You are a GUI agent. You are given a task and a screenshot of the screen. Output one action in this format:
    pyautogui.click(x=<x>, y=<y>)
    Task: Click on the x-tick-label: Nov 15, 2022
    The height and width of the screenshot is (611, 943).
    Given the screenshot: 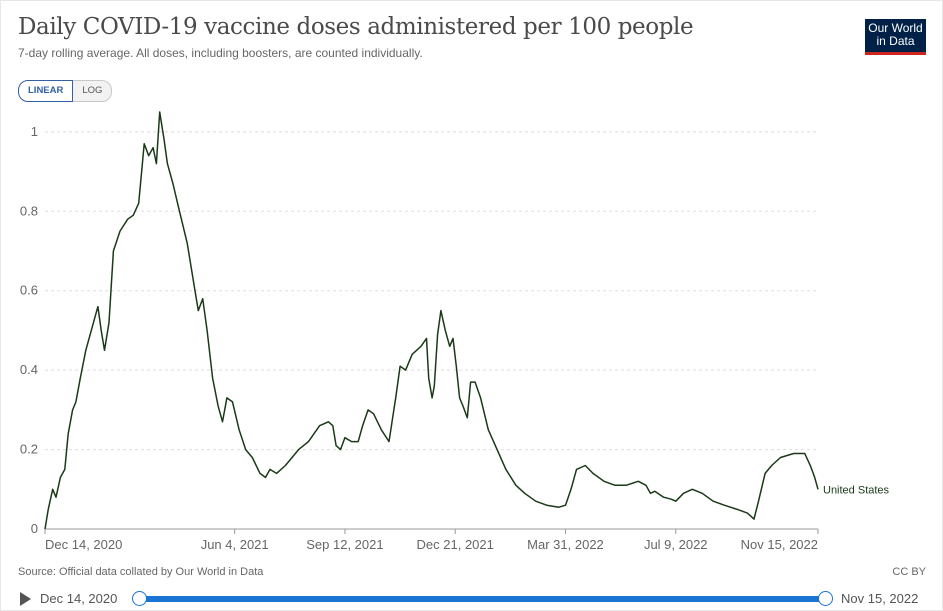 What is the action you would take?
    pyautogui.click(x=779, y=544)
    